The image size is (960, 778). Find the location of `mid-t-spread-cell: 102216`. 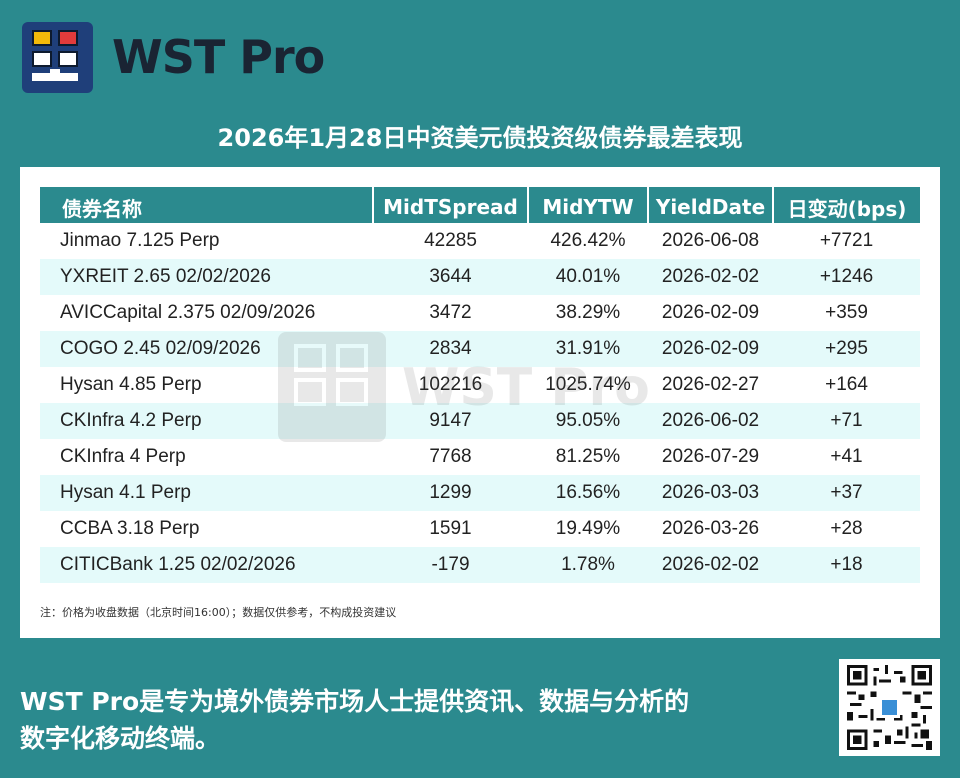

mid-t-spread-cell: 102216 is located at coordinates (450, 384).